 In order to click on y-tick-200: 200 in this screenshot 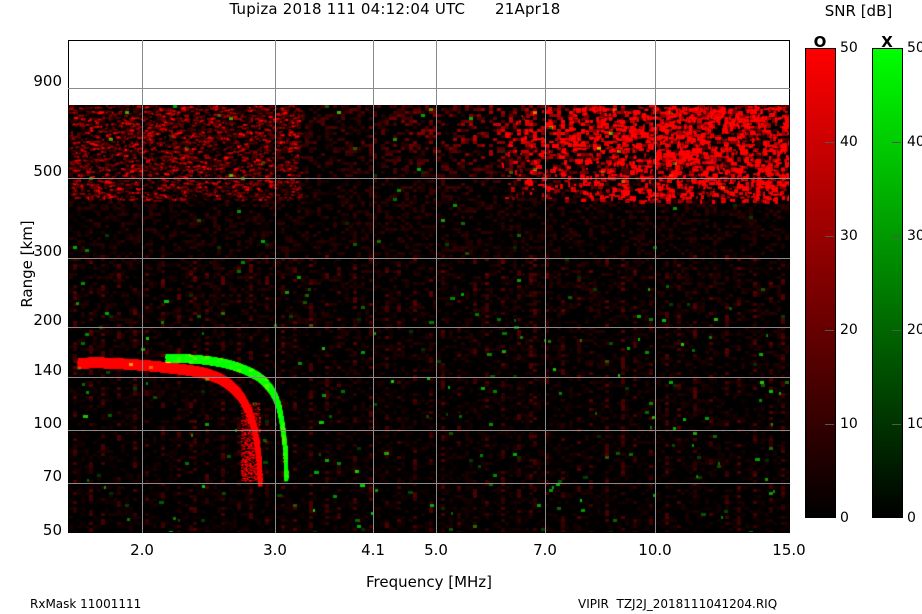, I will do `click(47, 320)`.